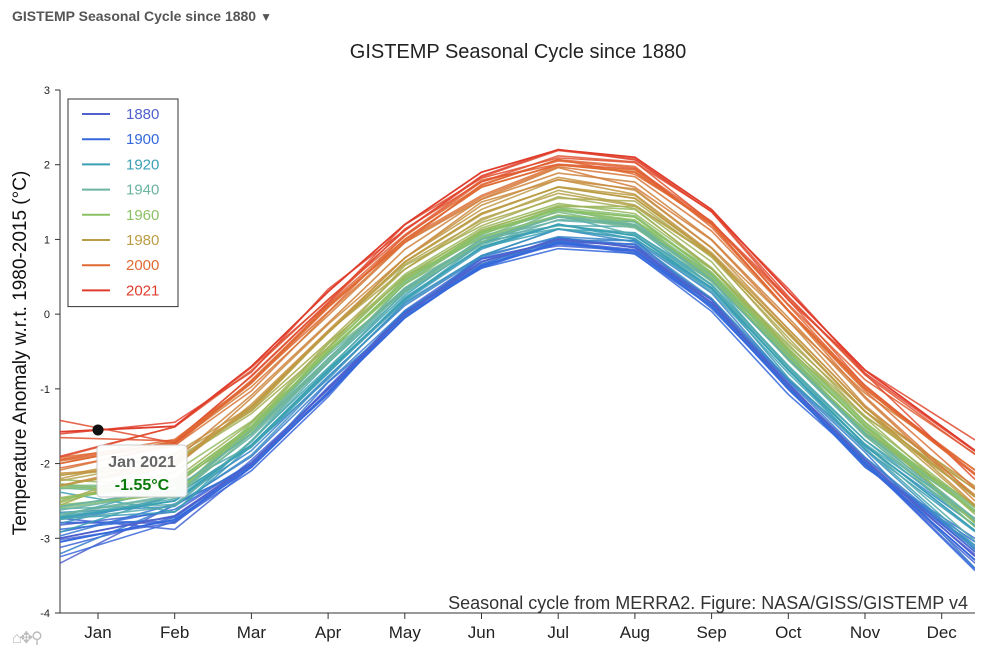 The height and width of the screenshot is (659, 981). I want to click on legend-label-1880: 1880, so click(142, 114).